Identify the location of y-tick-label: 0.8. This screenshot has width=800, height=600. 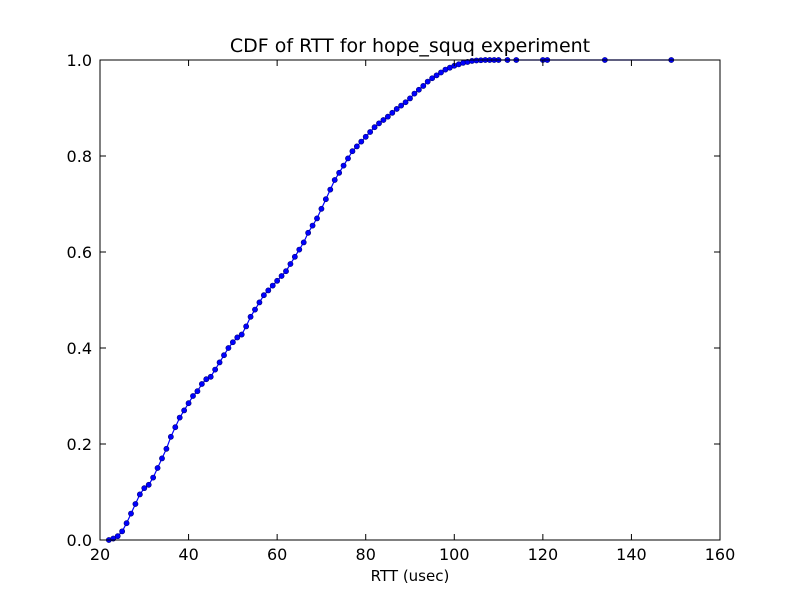
(79, 156).